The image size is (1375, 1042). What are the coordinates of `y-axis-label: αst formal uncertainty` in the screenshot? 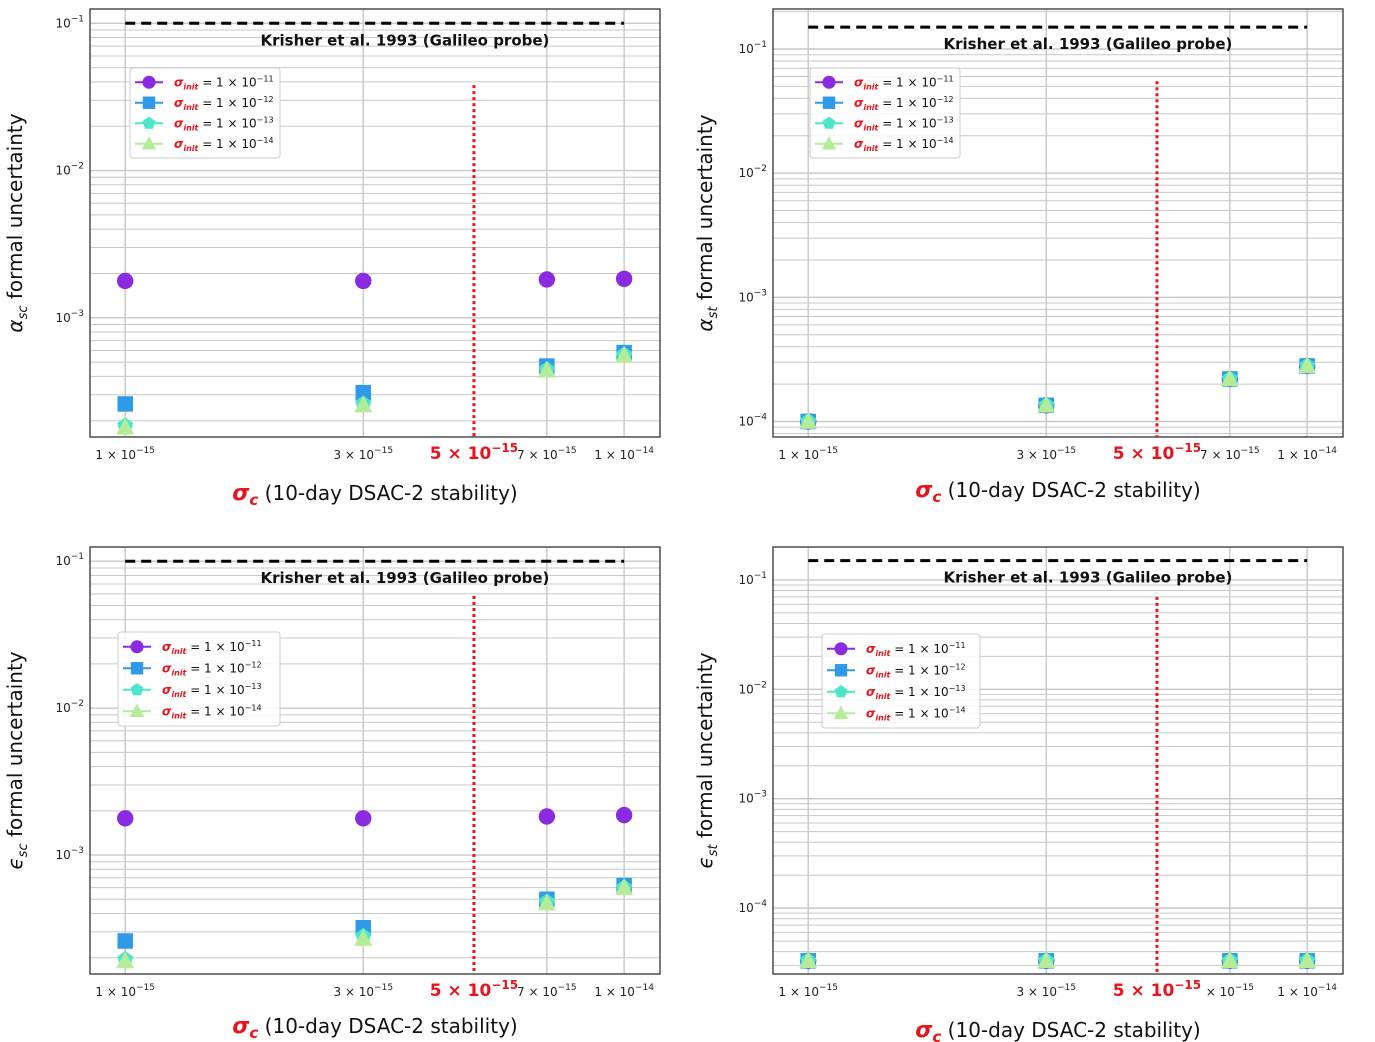 It's located at (707, 222).